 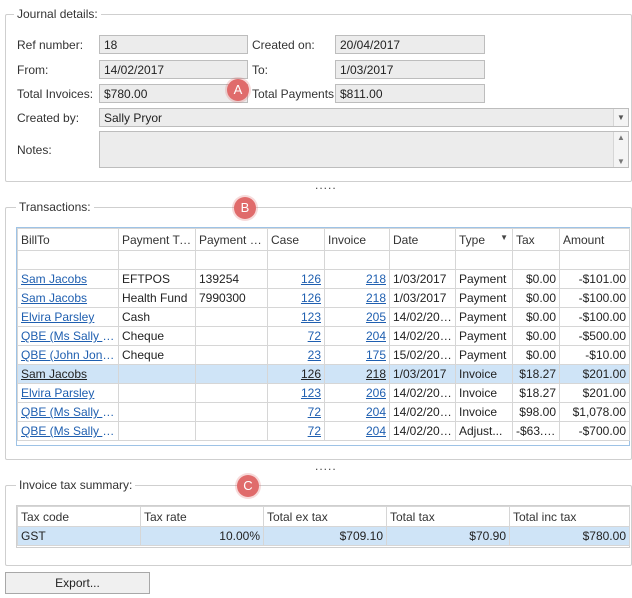 I want to click on invoice-cell: 205, so click(x=357, y=317).